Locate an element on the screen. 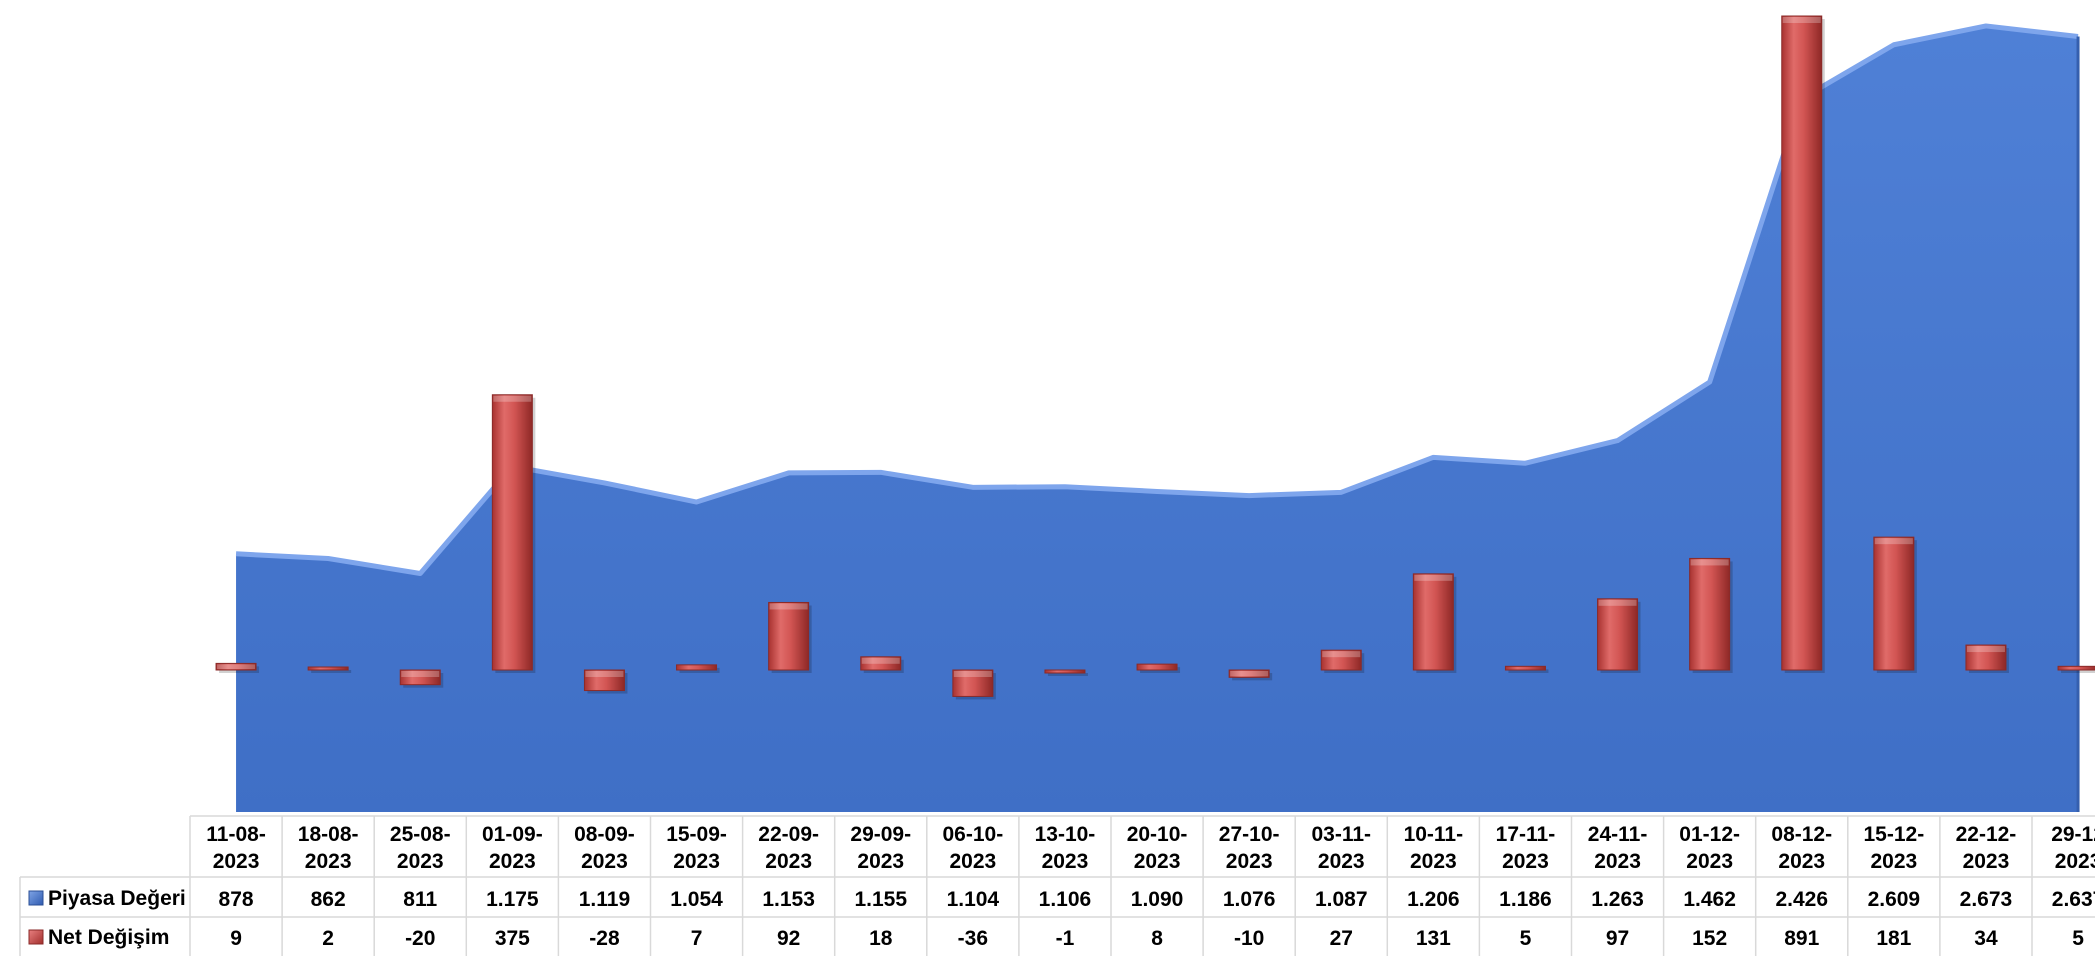  data-label-piyasa-degeri: 1.206 is located at coordinates (1433, 899).